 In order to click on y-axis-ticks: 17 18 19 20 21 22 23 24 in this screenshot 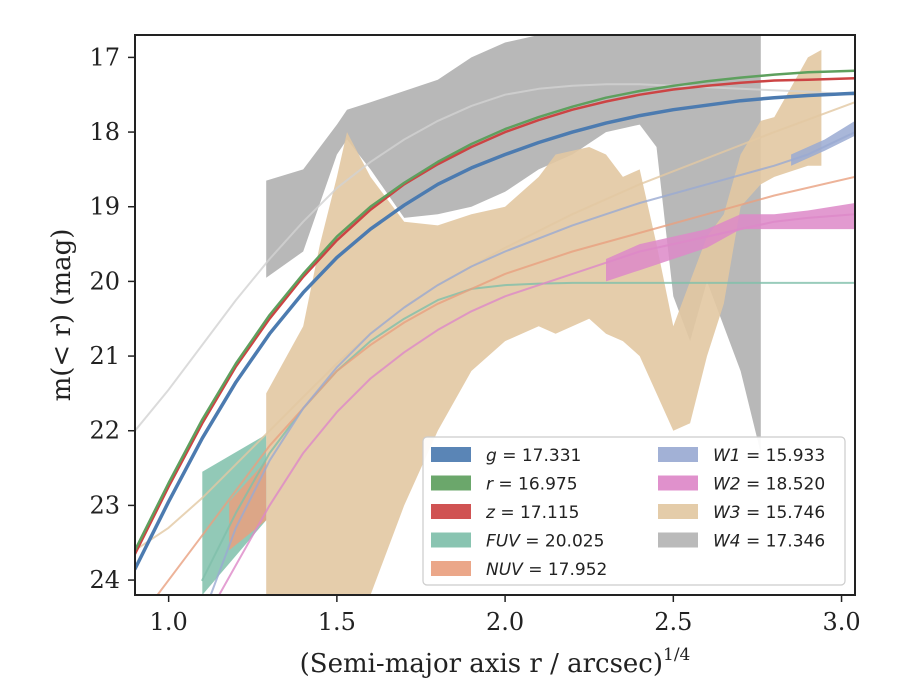, I will do `click(112, 318)`.